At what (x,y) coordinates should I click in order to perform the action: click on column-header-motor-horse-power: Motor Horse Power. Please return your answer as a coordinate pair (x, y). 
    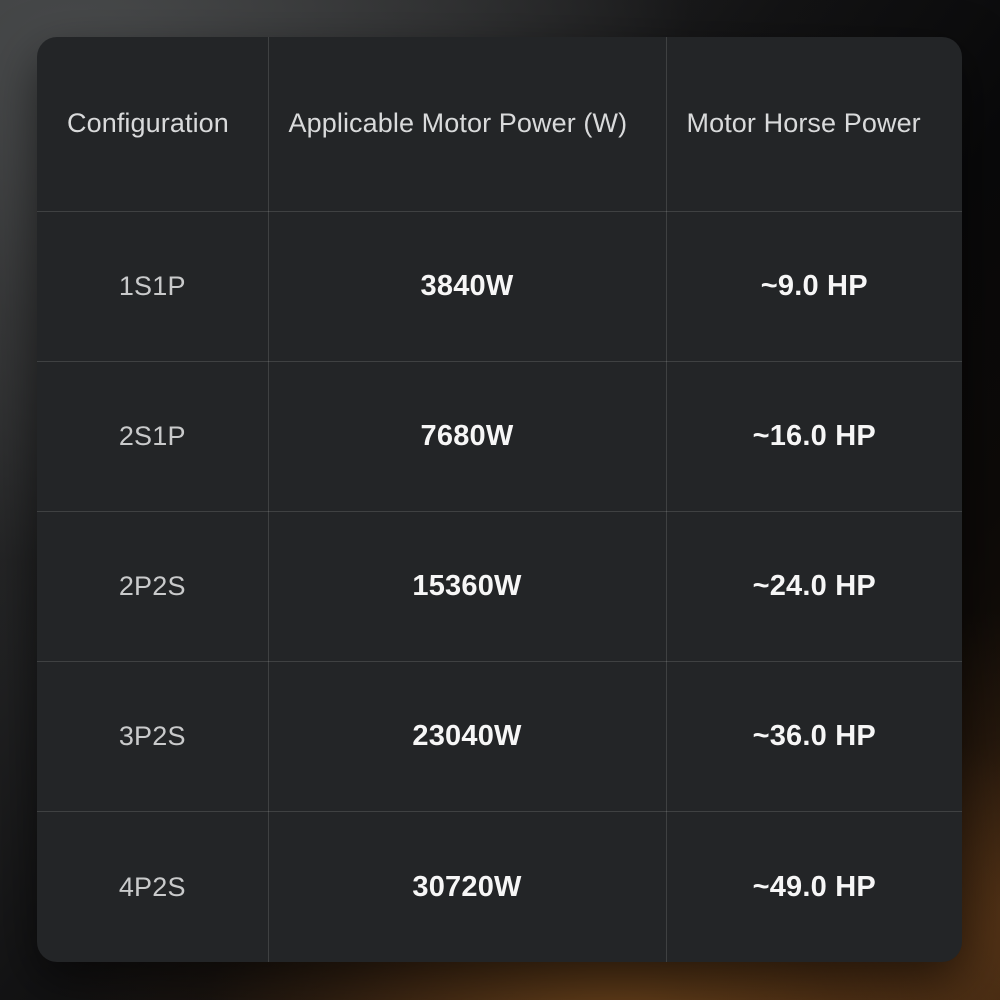
    Looking at the image, I should click on (814, 124).